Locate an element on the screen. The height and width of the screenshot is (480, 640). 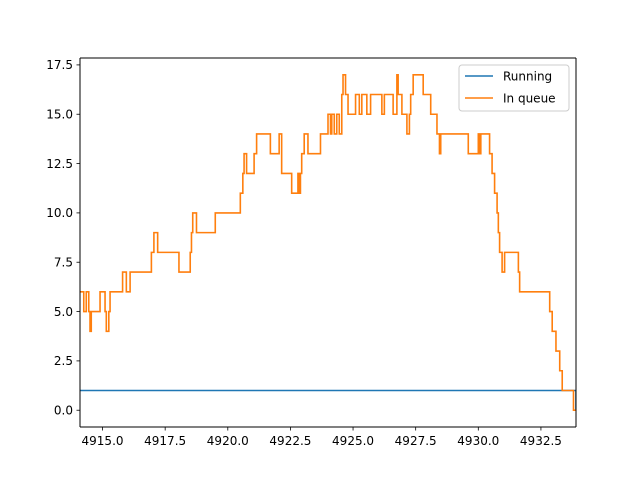
x-tick-label: 4915.0 is located at coordinates (103, 441).